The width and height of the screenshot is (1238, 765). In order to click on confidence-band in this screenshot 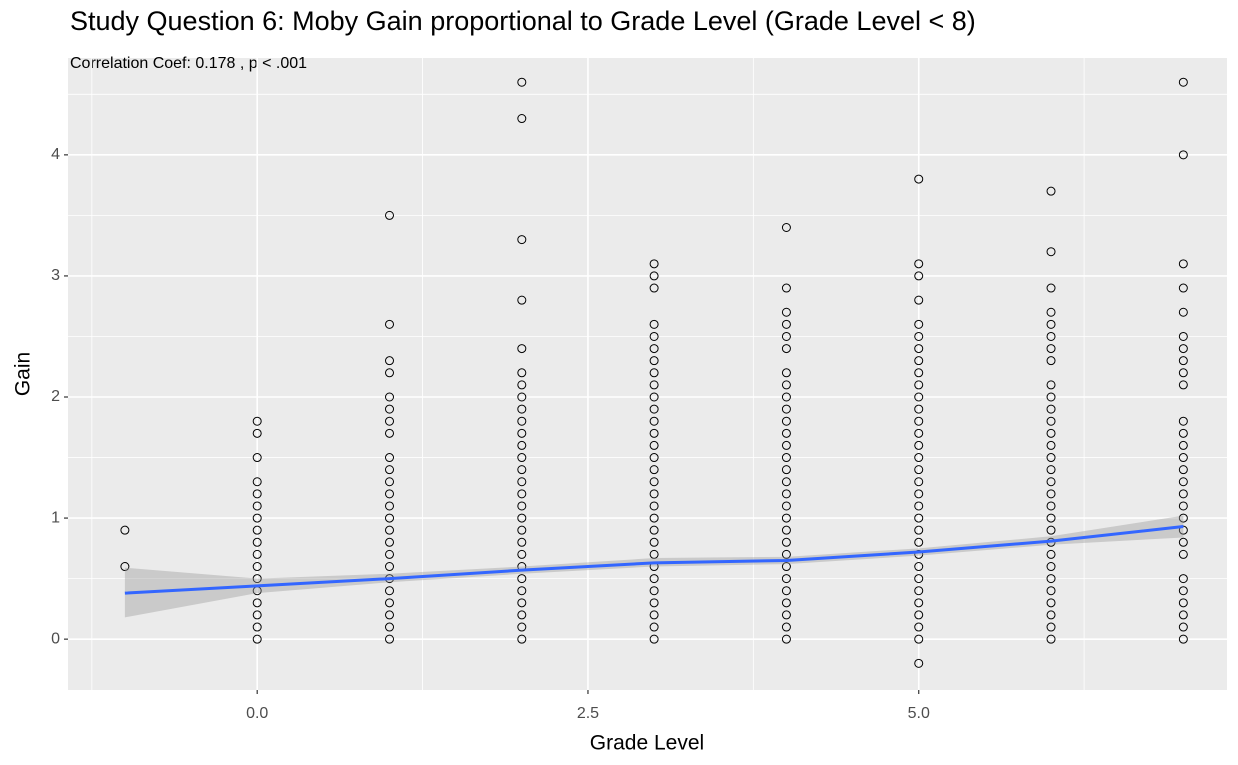, I will do `click(654, 566)`.